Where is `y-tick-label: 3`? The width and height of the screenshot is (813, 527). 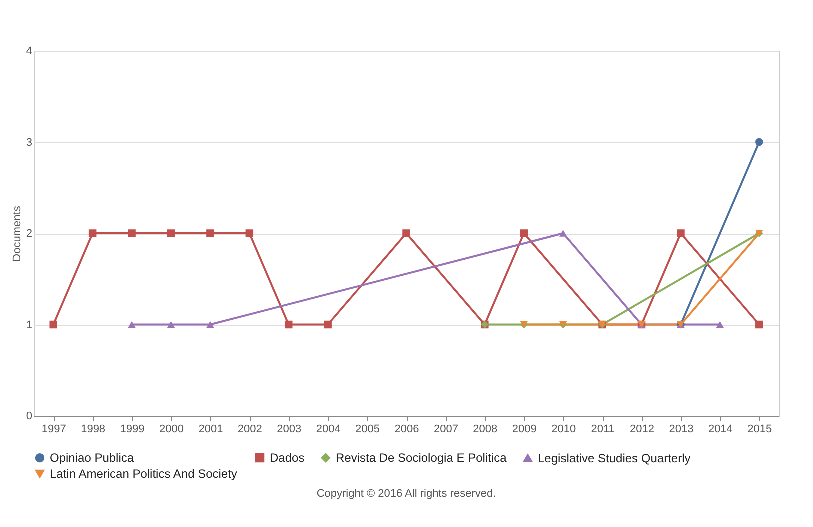 y-tick-label: 3 is located at coordinates (29, 142).